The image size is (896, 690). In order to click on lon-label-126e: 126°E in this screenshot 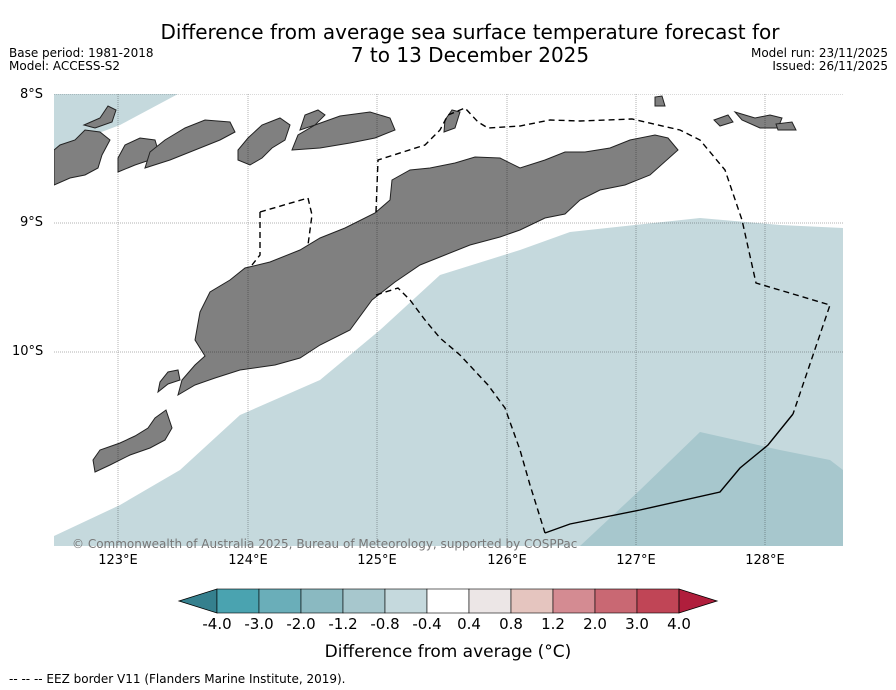, I will do `click(507, 560)`.